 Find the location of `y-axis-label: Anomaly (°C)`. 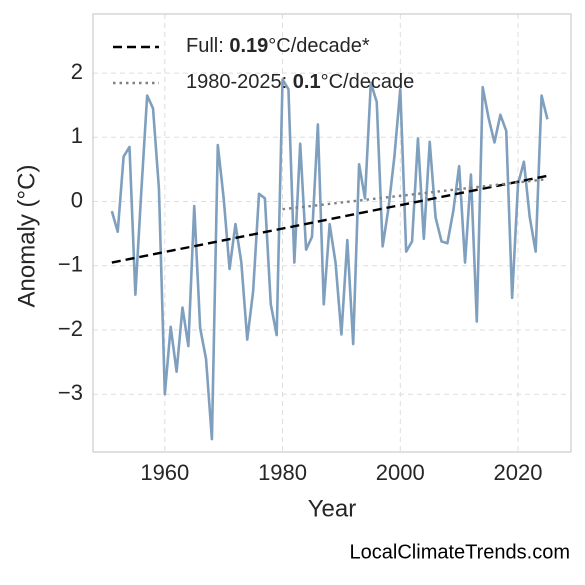

y-axis-label: Anomaly (°C) is located at coordinates (26, 236).